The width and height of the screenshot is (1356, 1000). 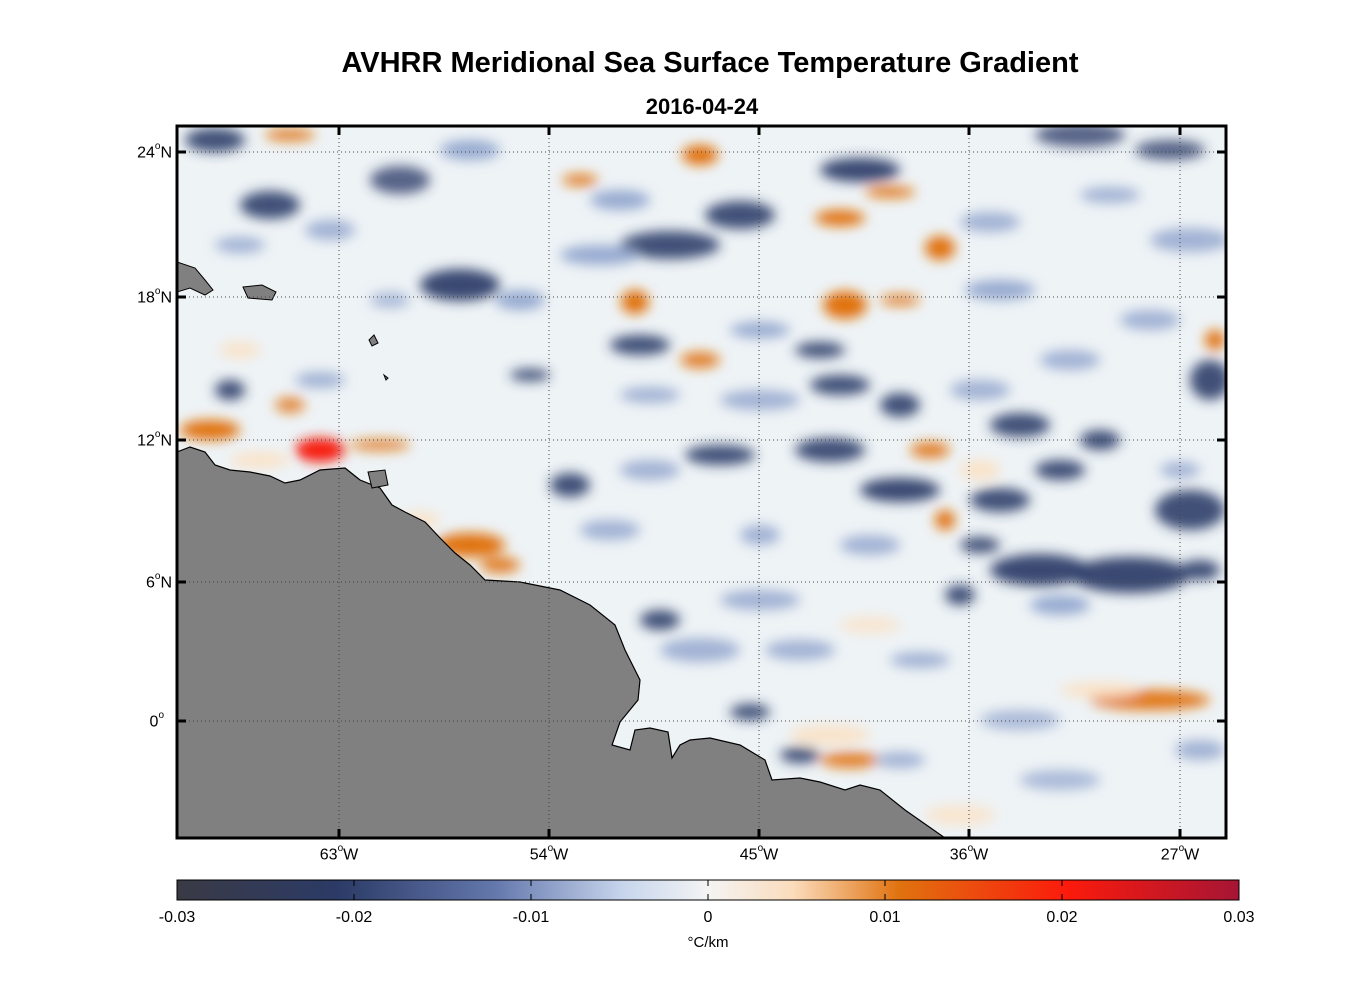 I want to click on lon-label-45w: 45oW, so click(x=759, y=853).